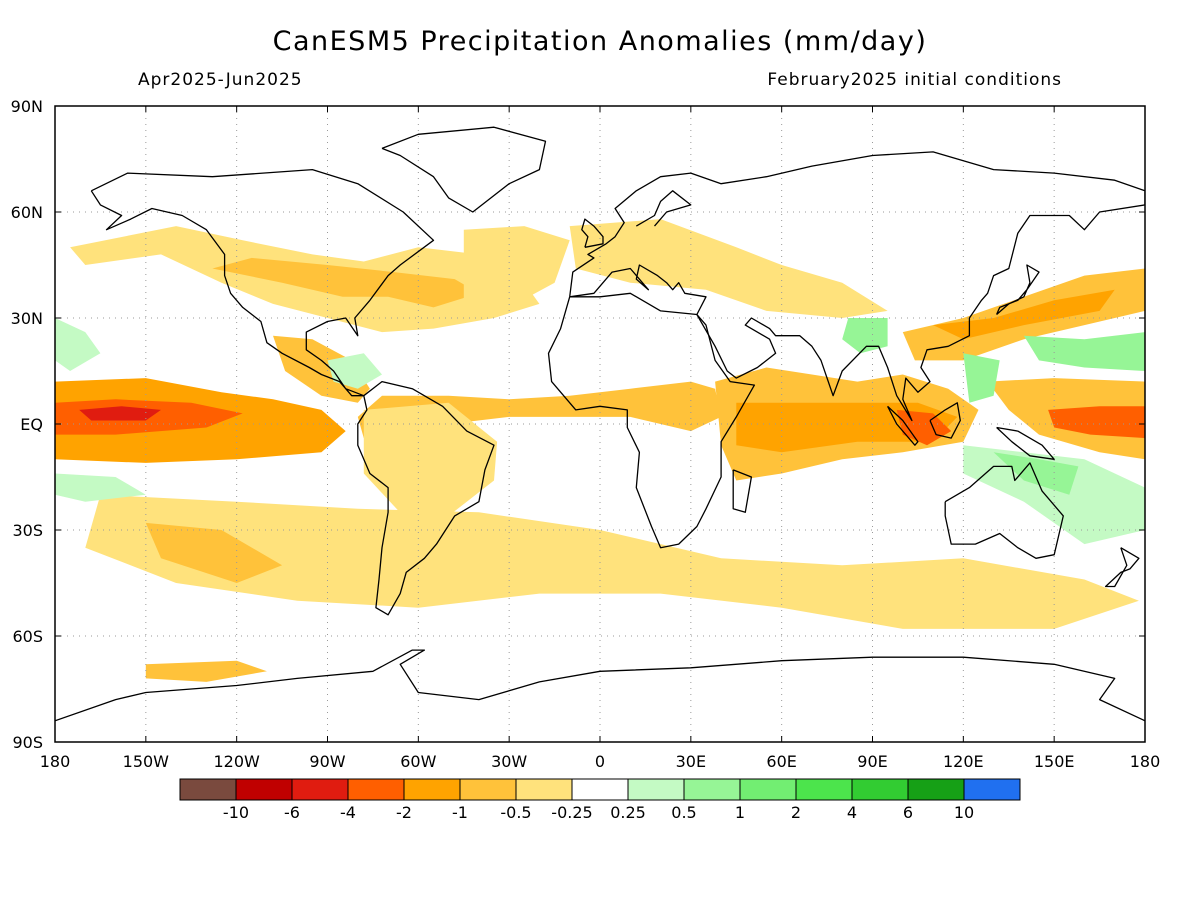 The height and width of the screenshot is (900, 1200). I want to click on coastline-japan, so click(1018, 289).